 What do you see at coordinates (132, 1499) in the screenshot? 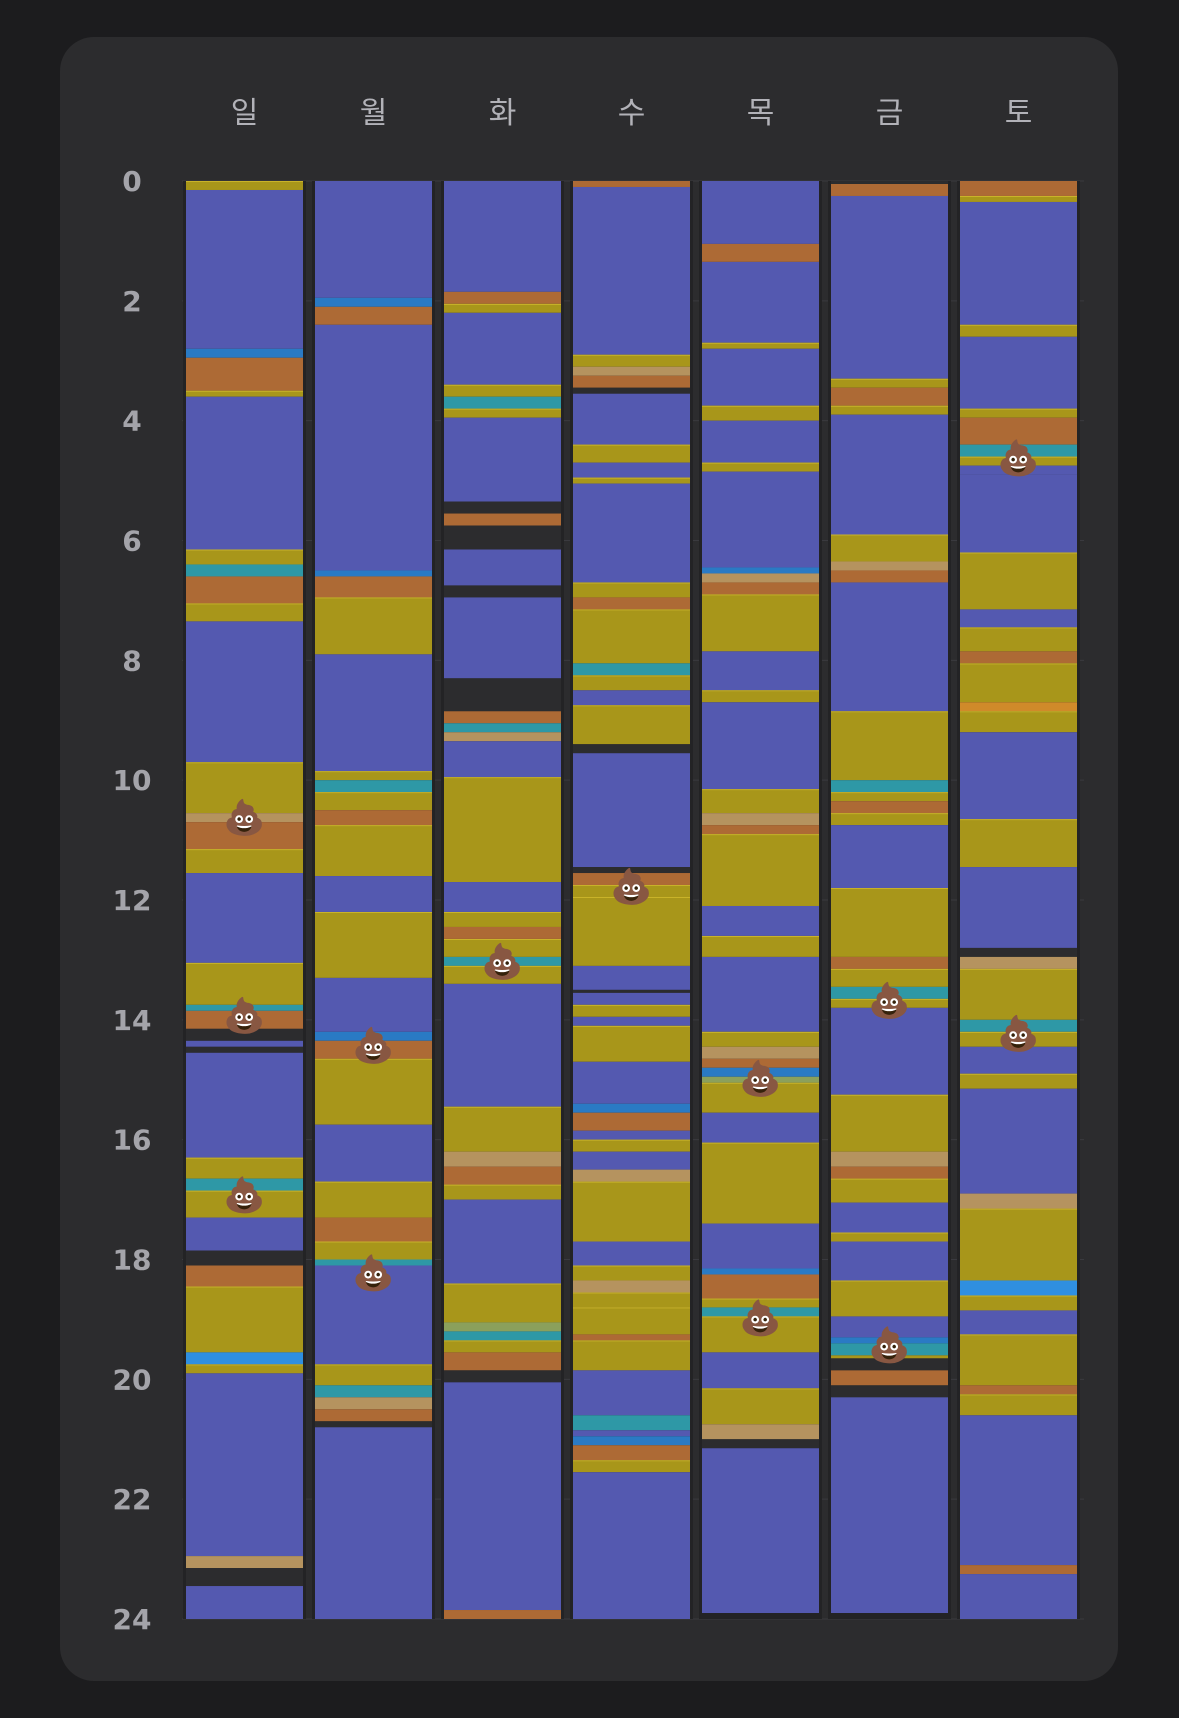
I see `hour-tick-label: 22` at bounding box center [132, 1499].